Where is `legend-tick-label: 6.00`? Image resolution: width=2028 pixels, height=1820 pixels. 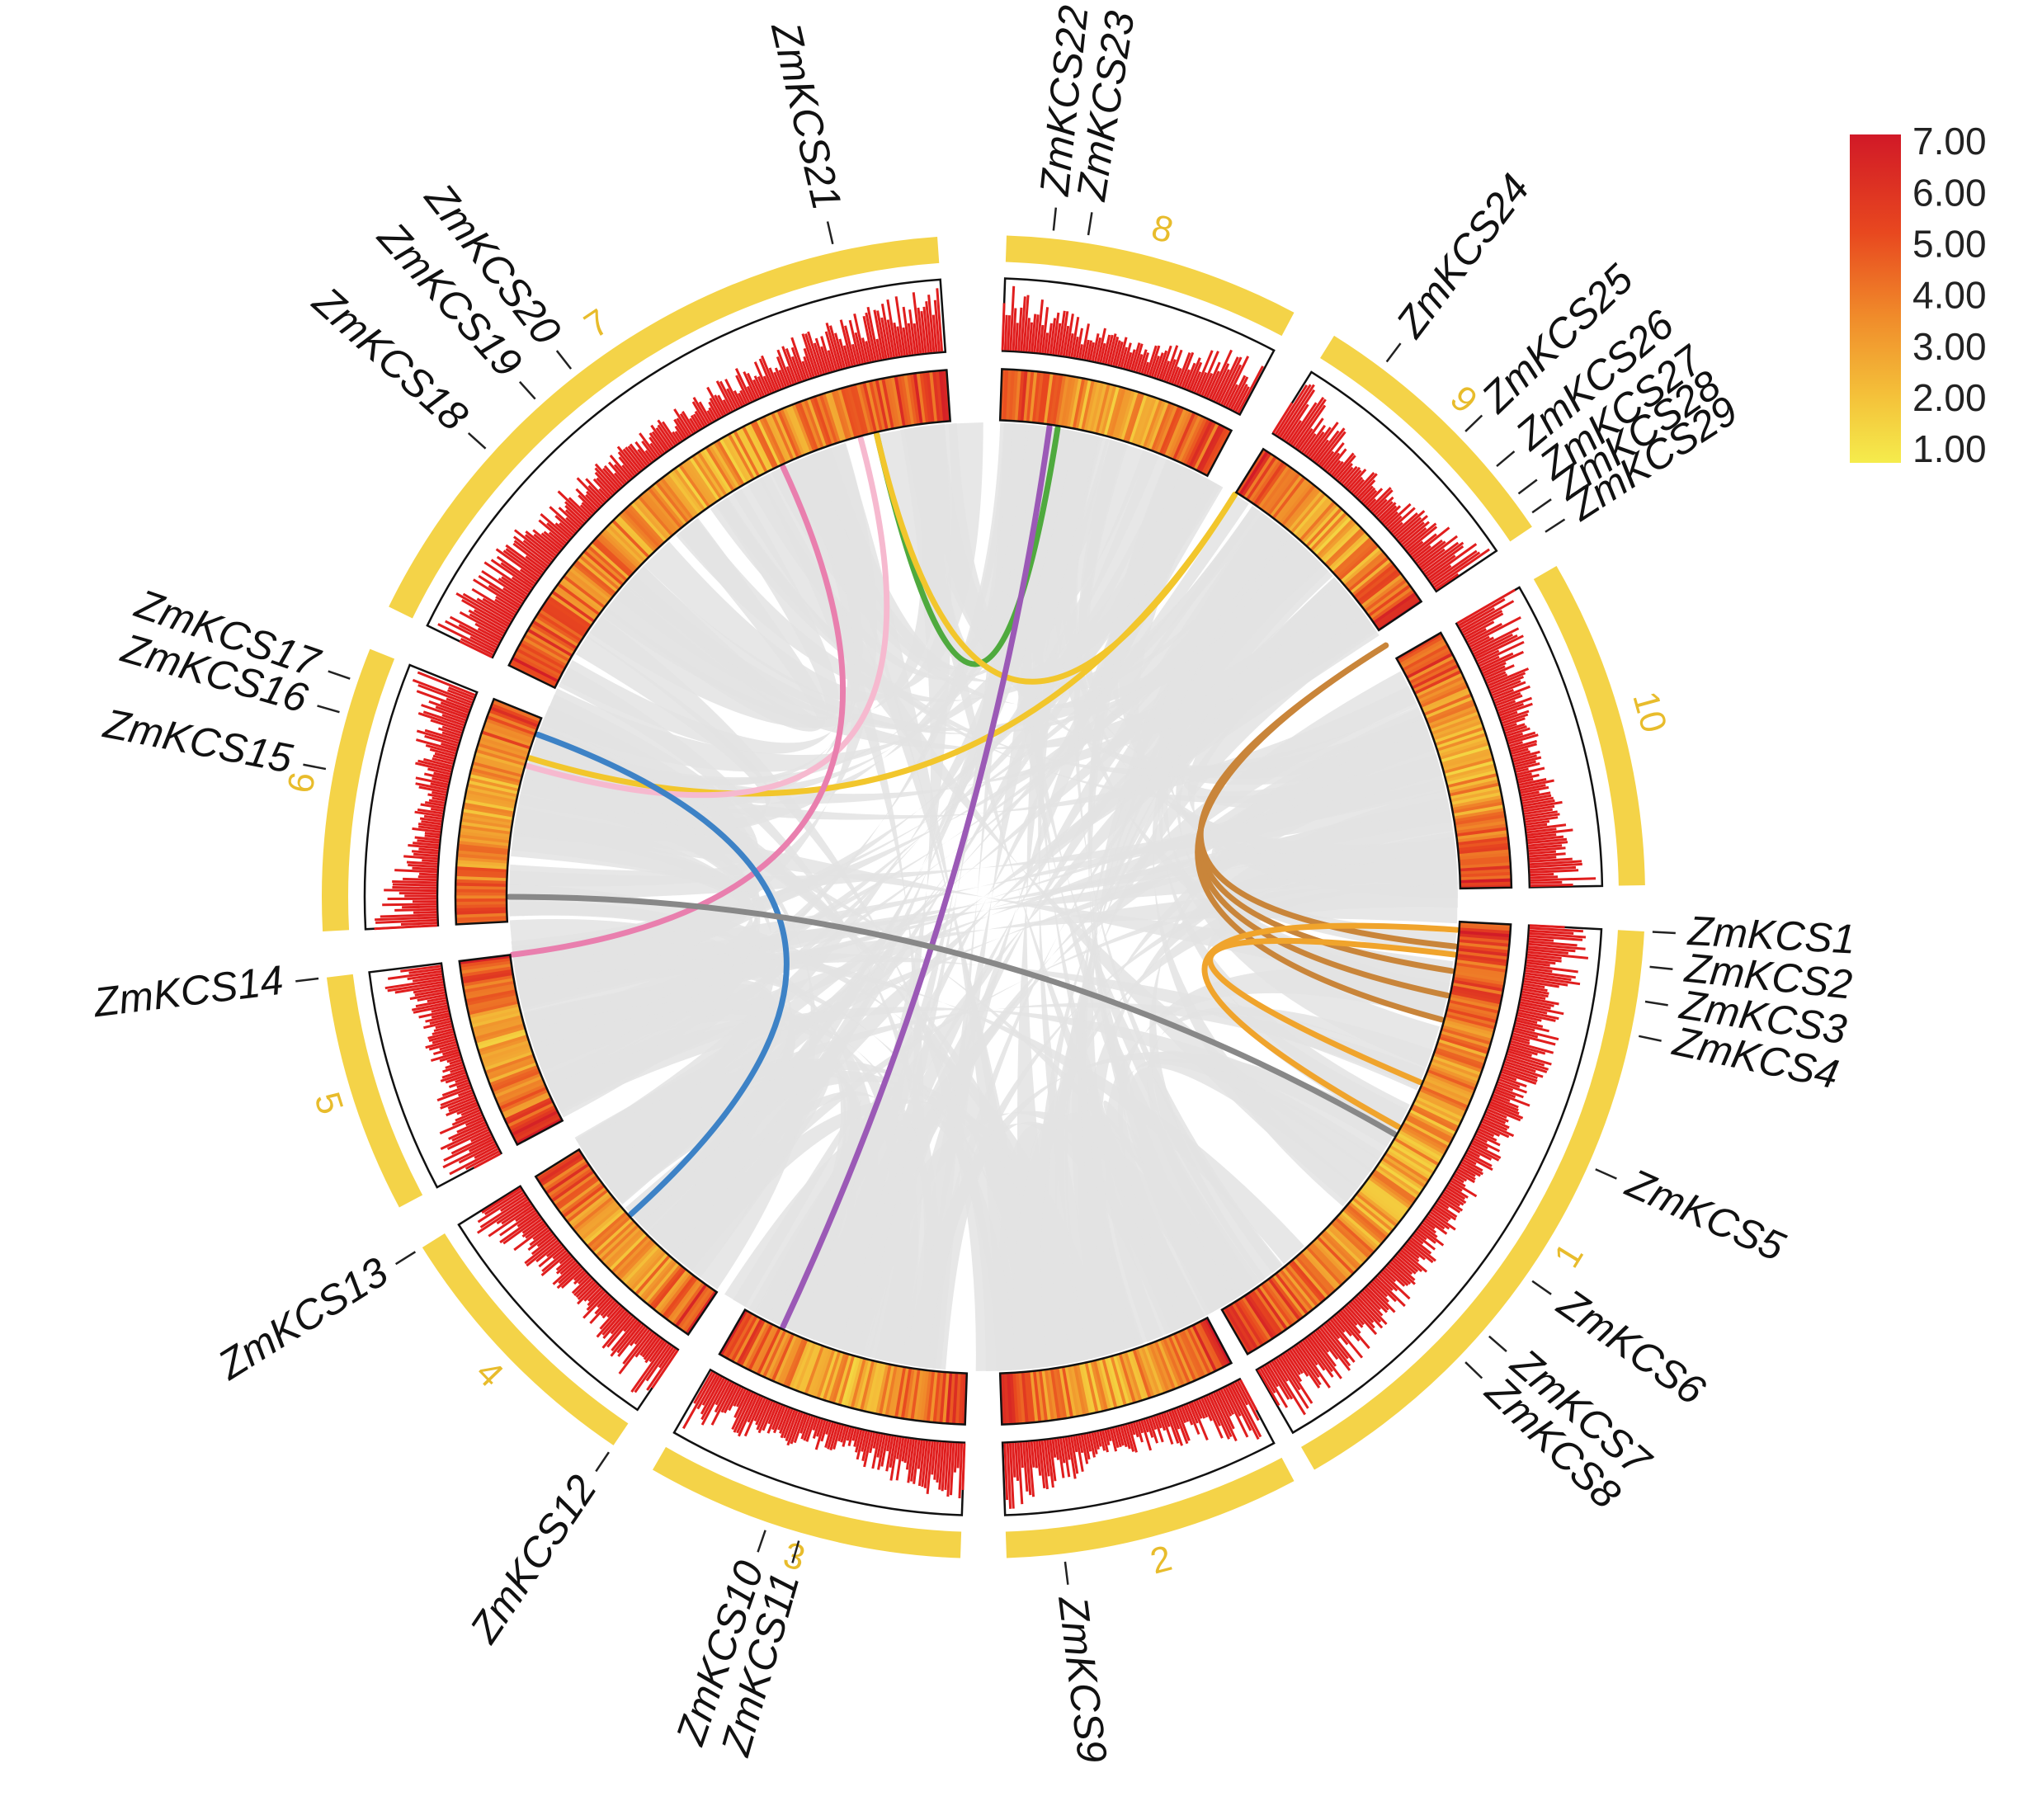
legend-tick-label: 6.00 is located at coordinates (1950, 192).